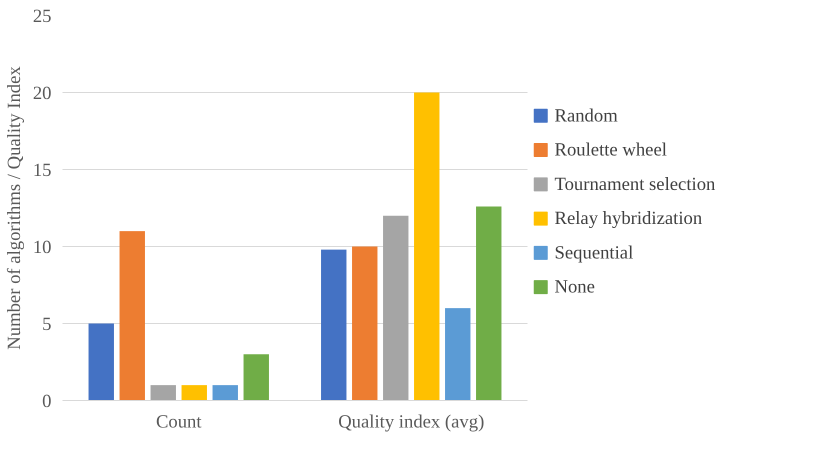 The height and width of the screenshot is (451, 828). Describe the element at coordinates (47, 401) in the screenshot. I see `y-tick-label: 0` at that location.